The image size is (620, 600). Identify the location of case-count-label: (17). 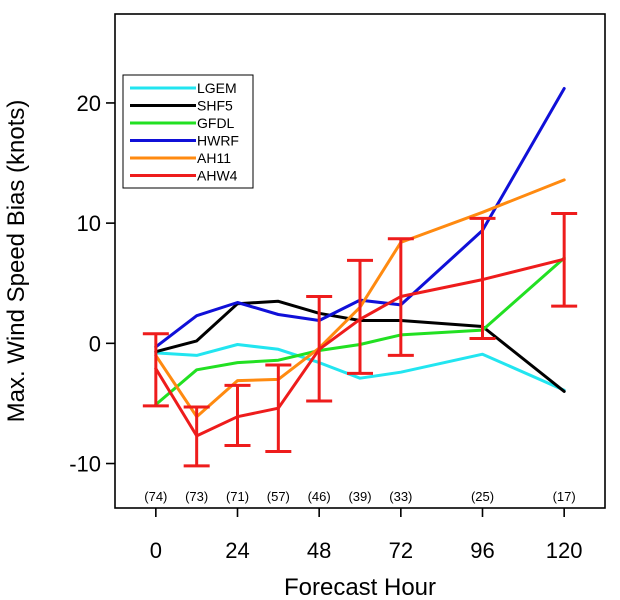
(564, 496).